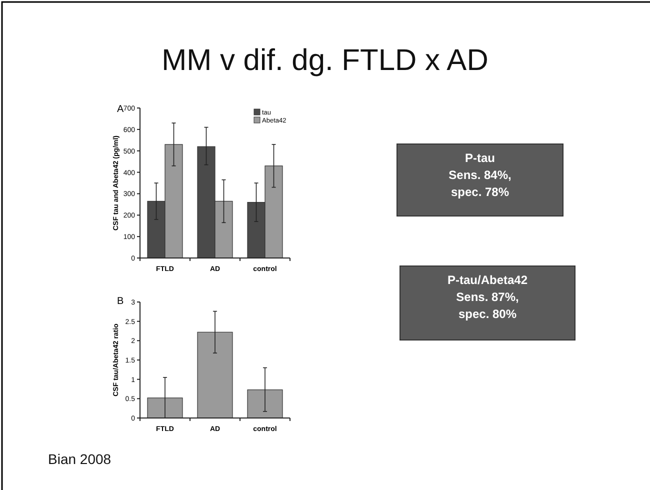 The height and width of the screenshot is (490, 650). Describe the element at coordinates (325, 60) in the screenshot. I see `chart-title: MM v dif. dg. FTLD x AD` at that location.